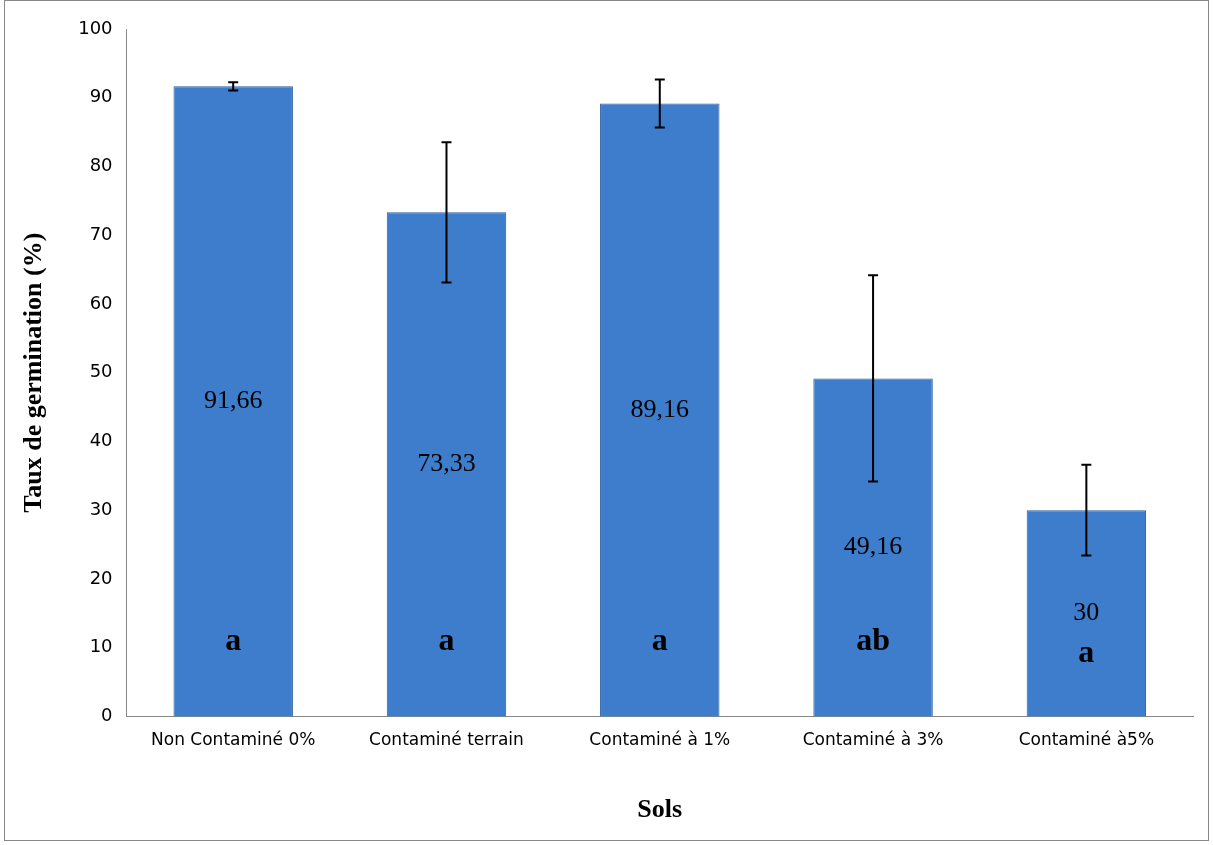 This screenshot has width=1213, height=845. I want to click on data-label: 89,16, so click(660, 408).